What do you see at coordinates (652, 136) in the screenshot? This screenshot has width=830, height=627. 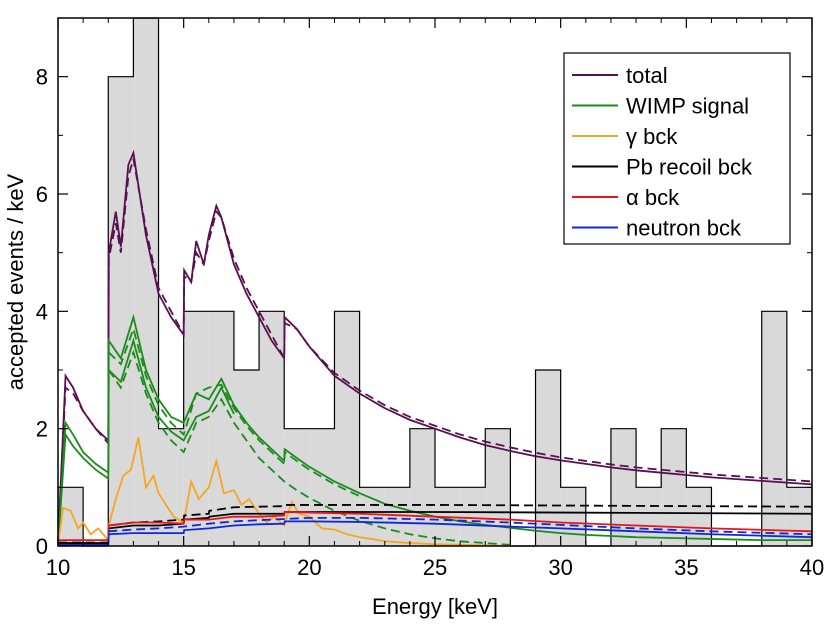 I see `legend-label: γ bck` at bounding box center [652, 136].